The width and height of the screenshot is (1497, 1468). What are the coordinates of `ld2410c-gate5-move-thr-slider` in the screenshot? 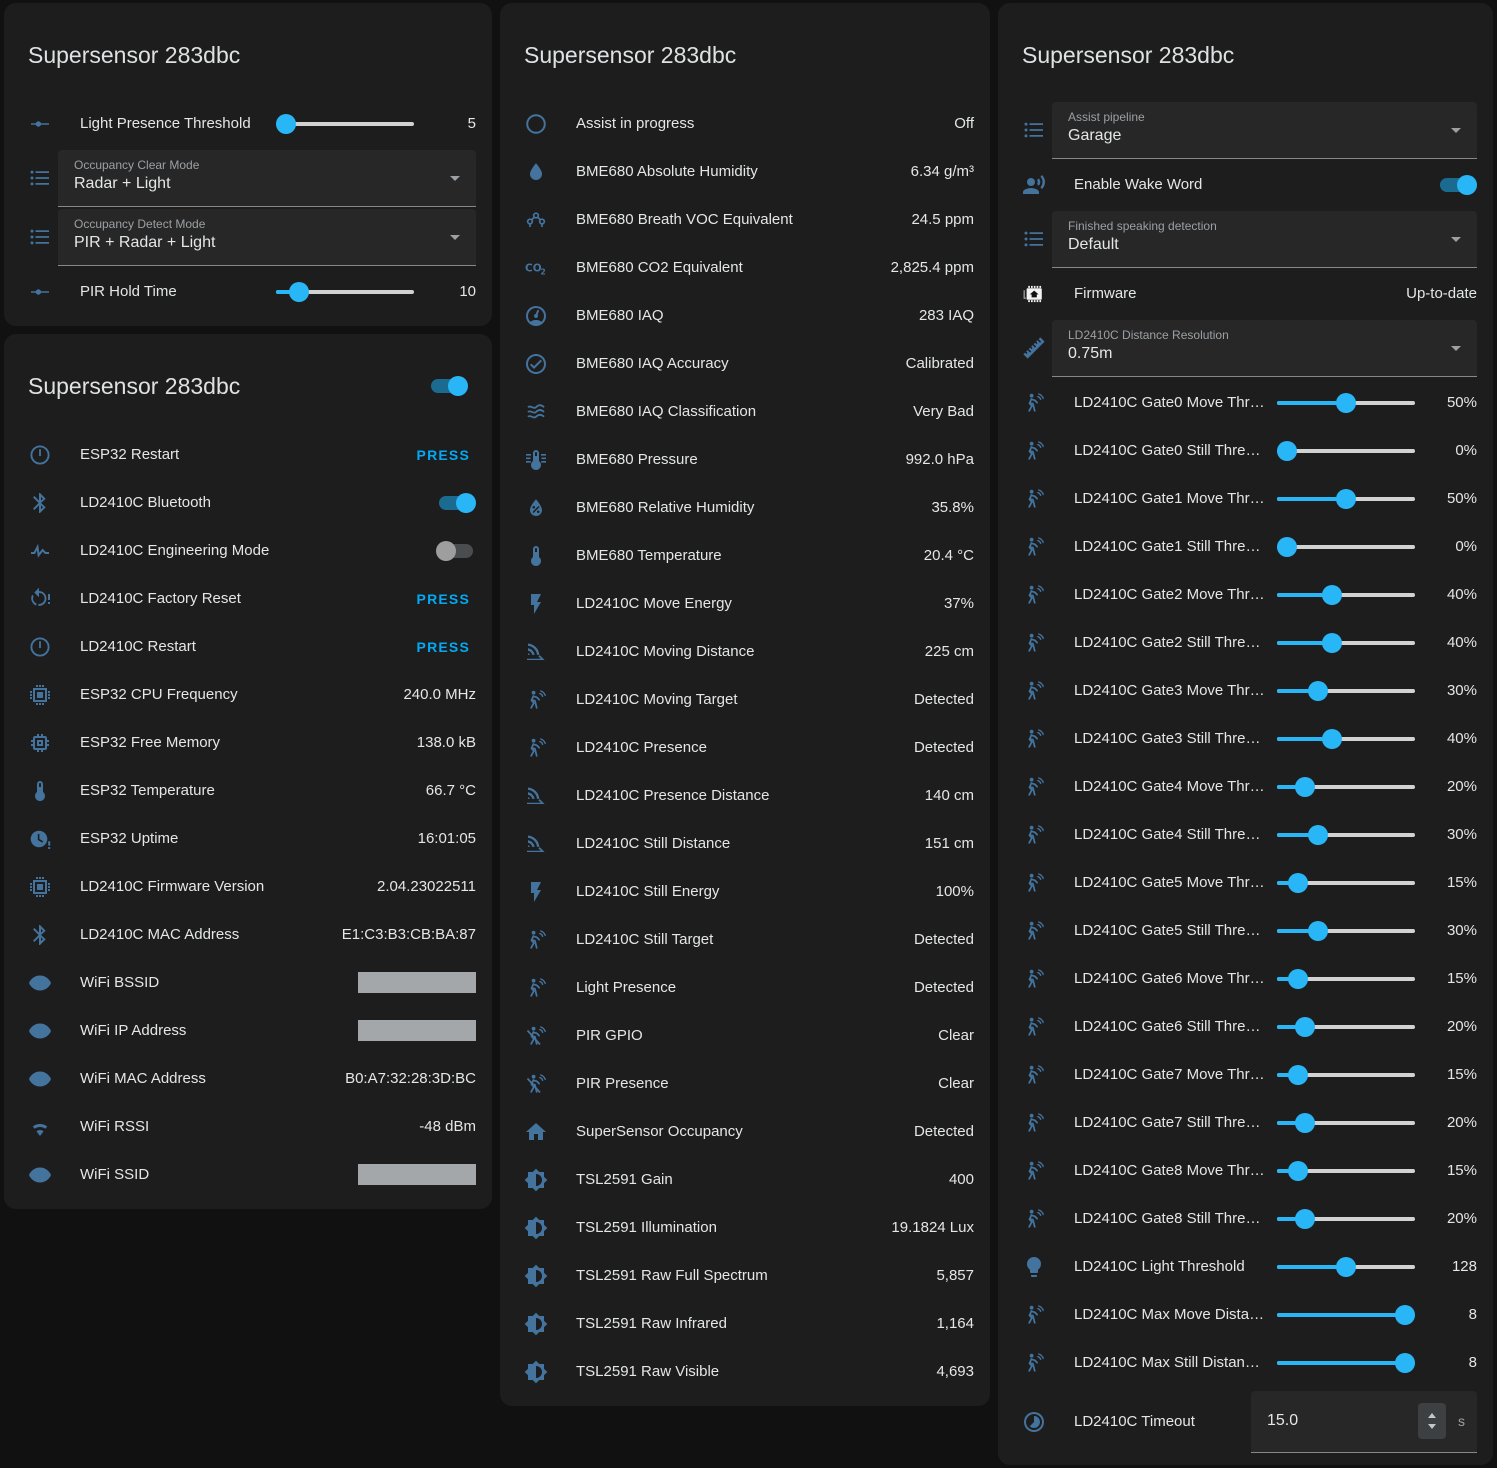 It's located at (1346, 882).